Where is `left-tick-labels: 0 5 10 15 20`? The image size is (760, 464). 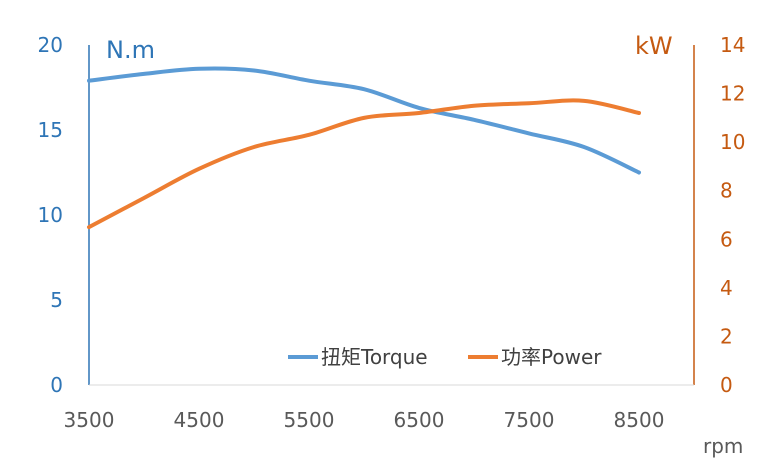
left-tick-labels: 0 5 10 15 20 is located at coordinates (50, 215).